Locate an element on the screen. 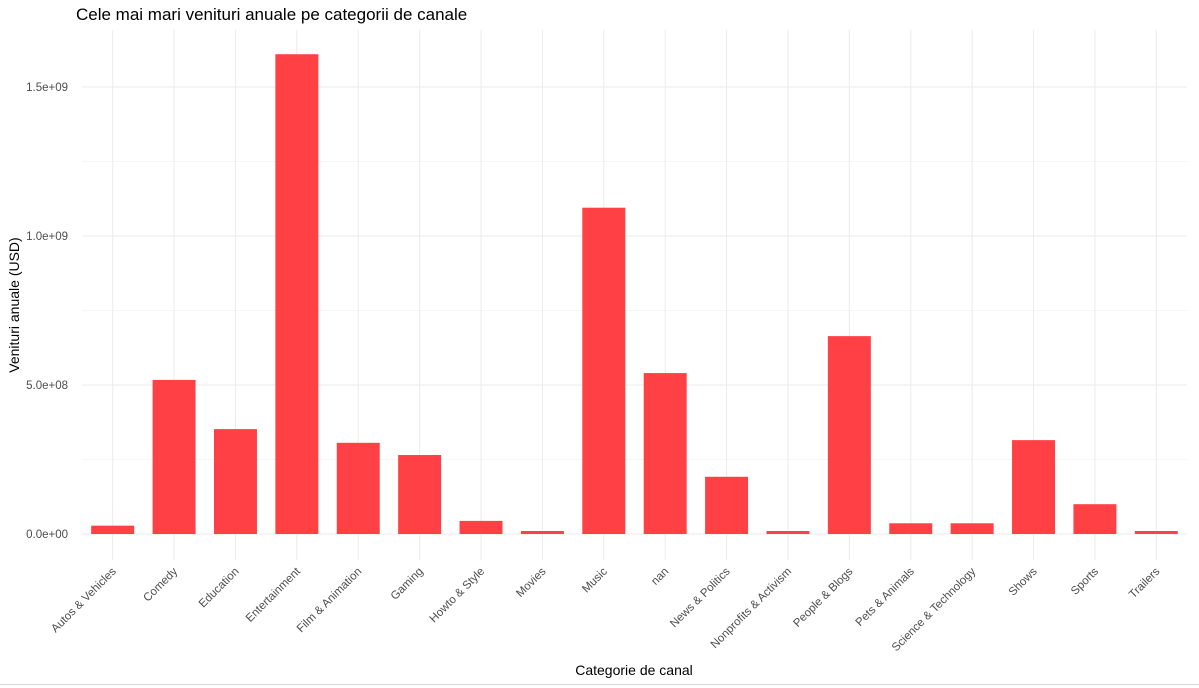  x-tick-label: Entertainment is located at coordinates (274, 595).